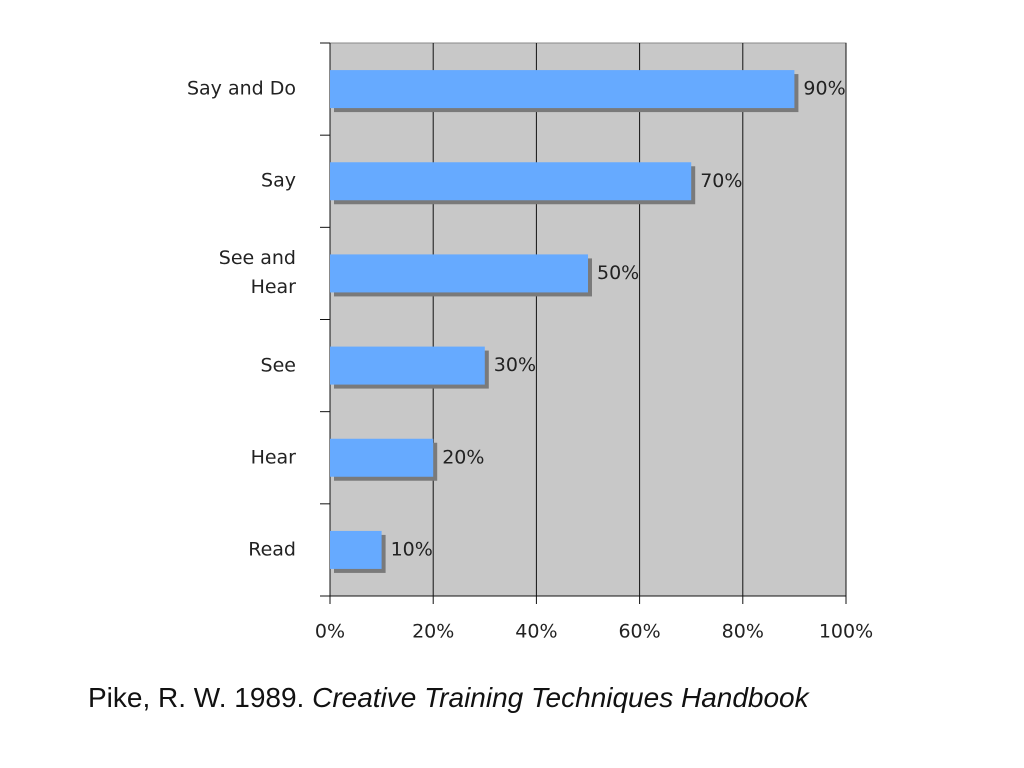  I want to click on caption-title: Creative Training Techniques Handbook, so click(560, 697).